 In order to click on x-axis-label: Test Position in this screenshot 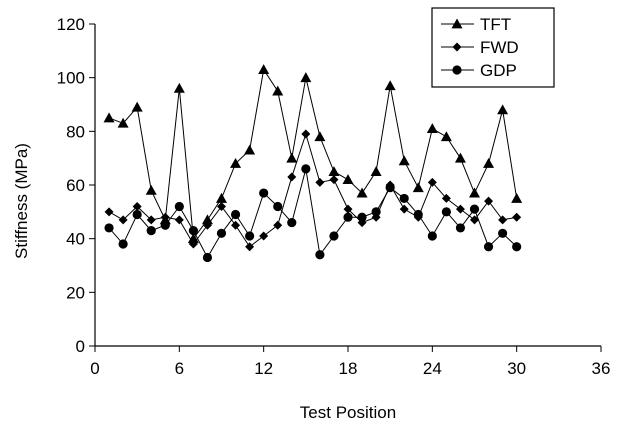, I will do `click(348, 412)`.